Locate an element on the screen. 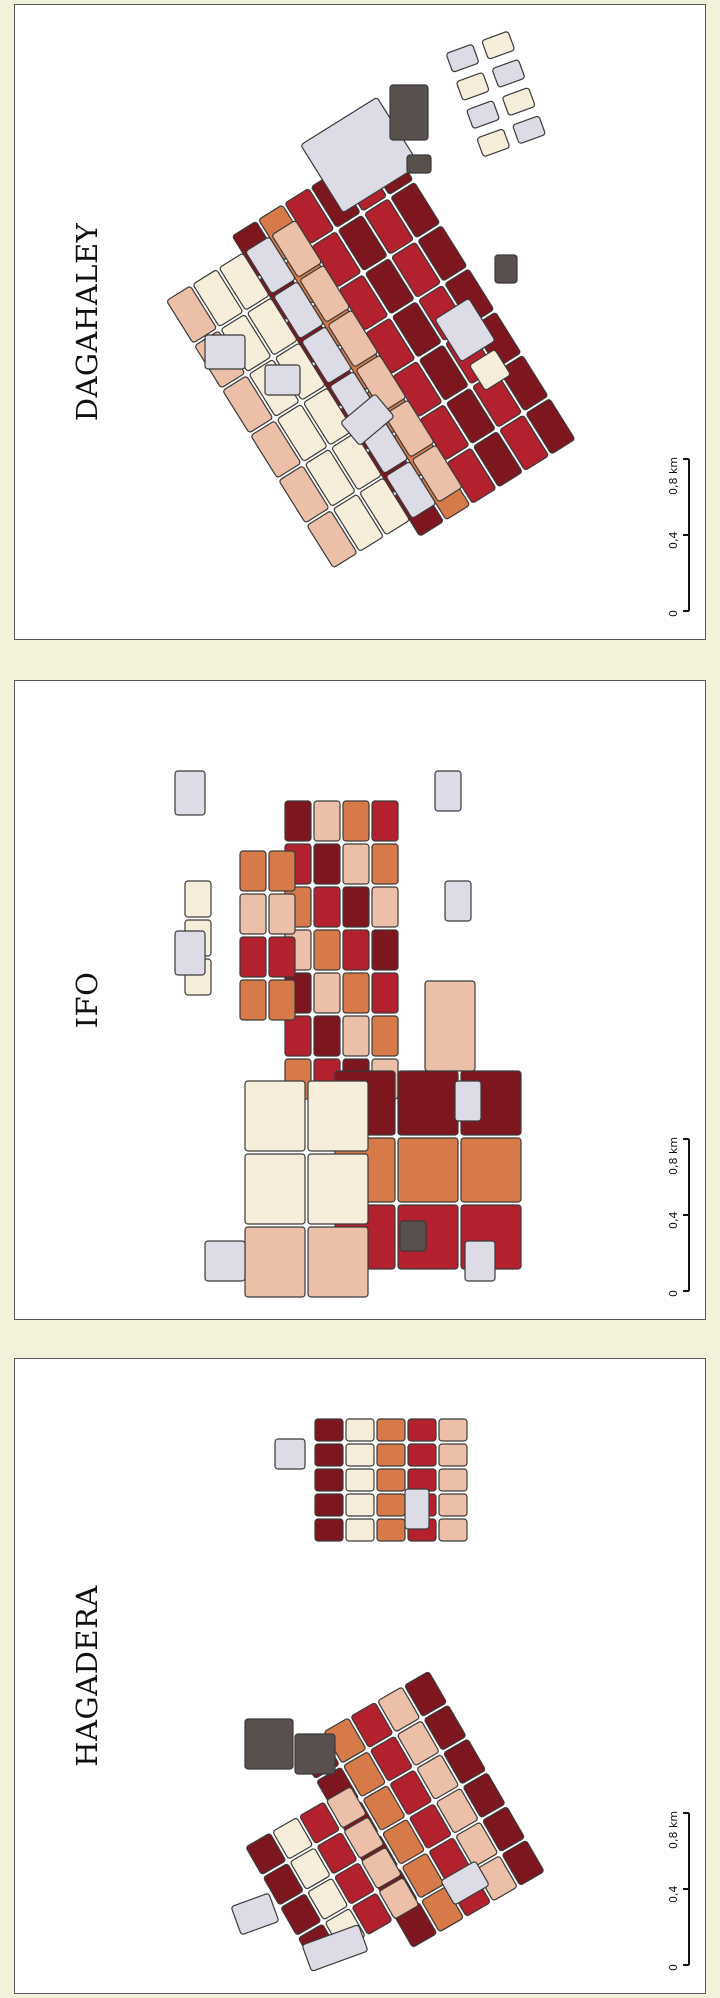  scale-tick-0-8: 0,8 km is located at coordinates (673, 475).